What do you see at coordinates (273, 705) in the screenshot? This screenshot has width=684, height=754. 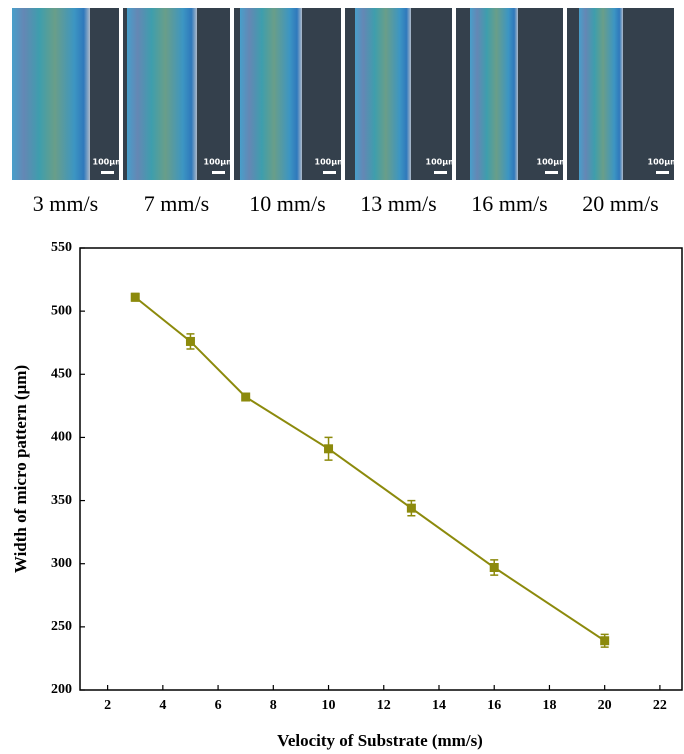 I see `x-tick-label: 8` at bounding box center [273, 705].